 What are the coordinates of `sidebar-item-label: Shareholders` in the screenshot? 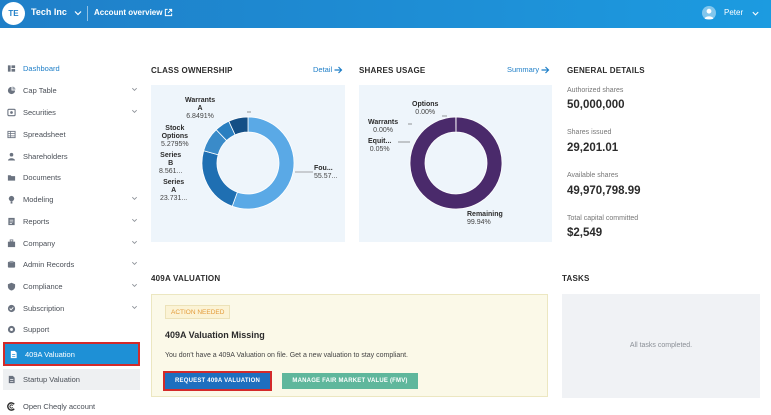 It's located at (45, 156).